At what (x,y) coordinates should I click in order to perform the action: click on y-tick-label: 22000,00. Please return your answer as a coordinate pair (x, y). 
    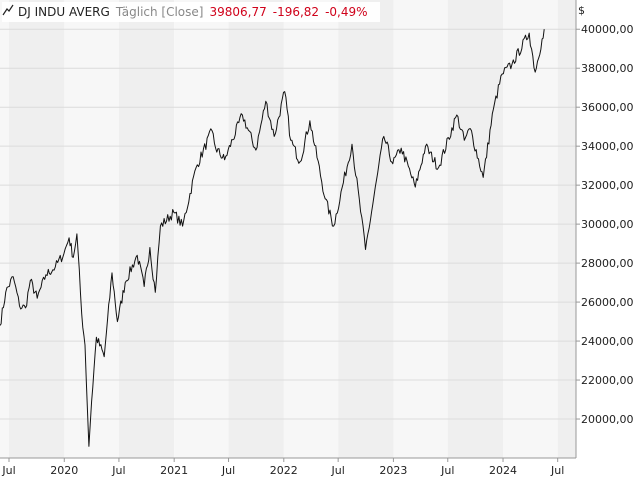
    Looking at the image, I should click on (607, 380).